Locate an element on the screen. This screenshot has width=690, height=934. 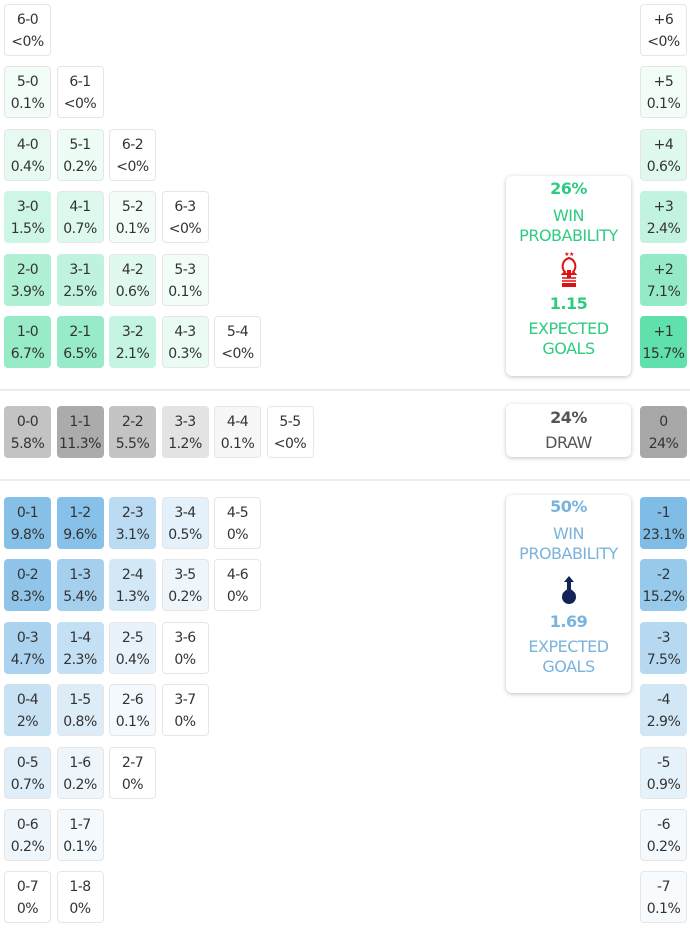
scoreline-cell: 0-6 0.2% is located at coordinates (27, 835).